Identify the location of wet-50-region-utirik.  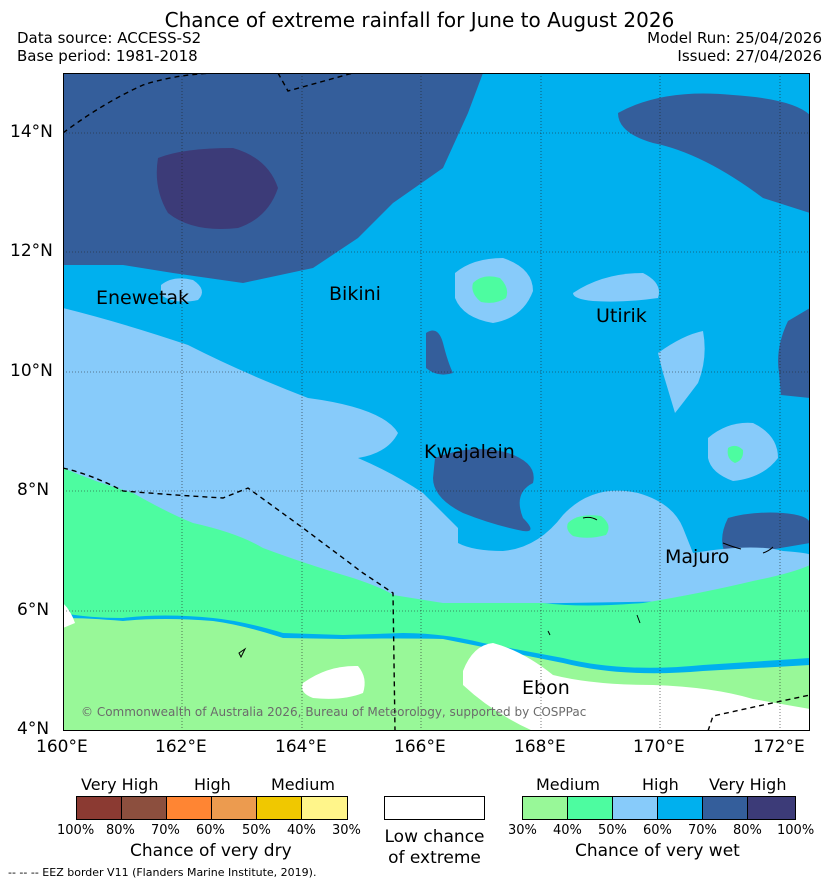
(616, 287).